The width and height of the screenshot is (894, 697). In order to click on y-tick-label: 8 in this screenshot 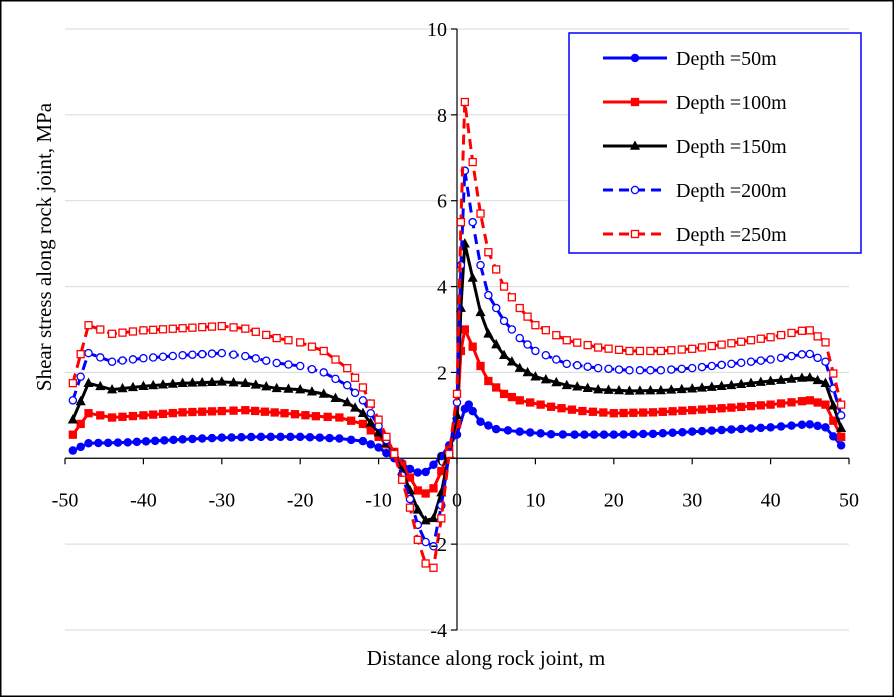, I will do `click(442, 116)`.